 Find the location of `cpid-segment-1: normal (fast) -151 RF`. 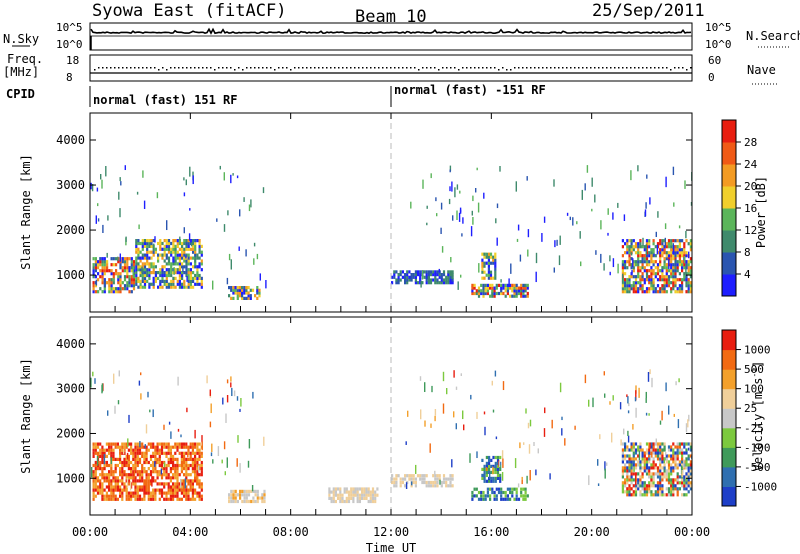

cpid-segment-1: normal (fast) -151 RF is located at coordinates (470, 90).